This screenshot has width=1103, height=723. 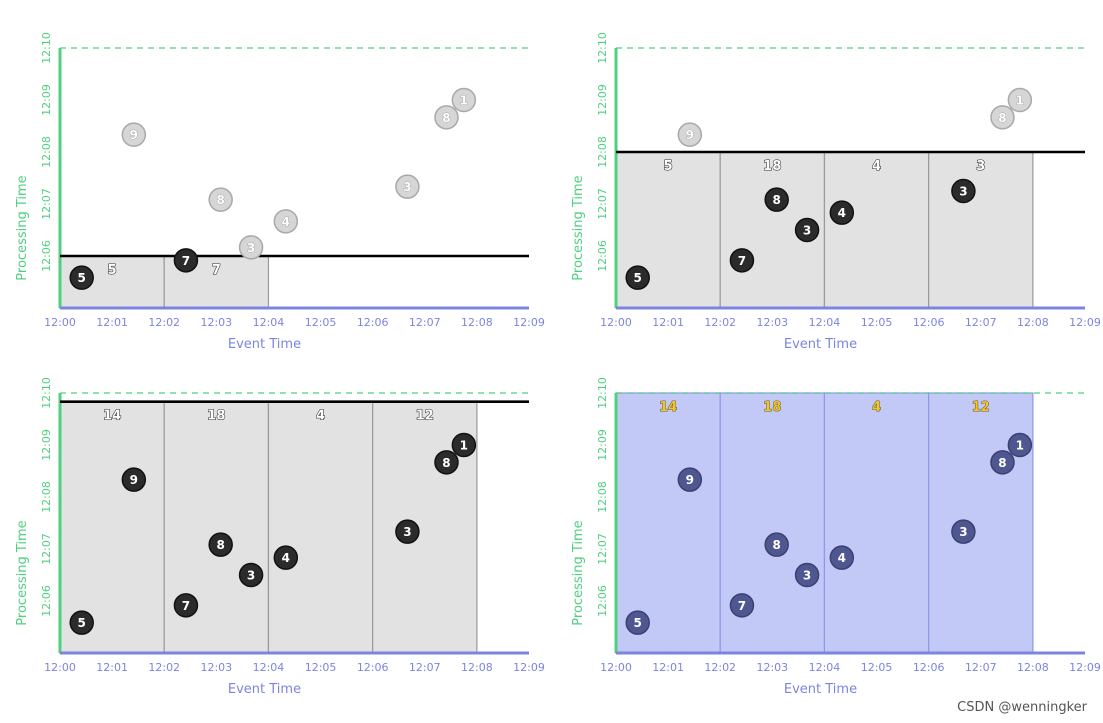 What do you see at coordinates (46, 445) in the screenshot?
I see `y-tick-label: 12:09` at bounding box center [46, 445].